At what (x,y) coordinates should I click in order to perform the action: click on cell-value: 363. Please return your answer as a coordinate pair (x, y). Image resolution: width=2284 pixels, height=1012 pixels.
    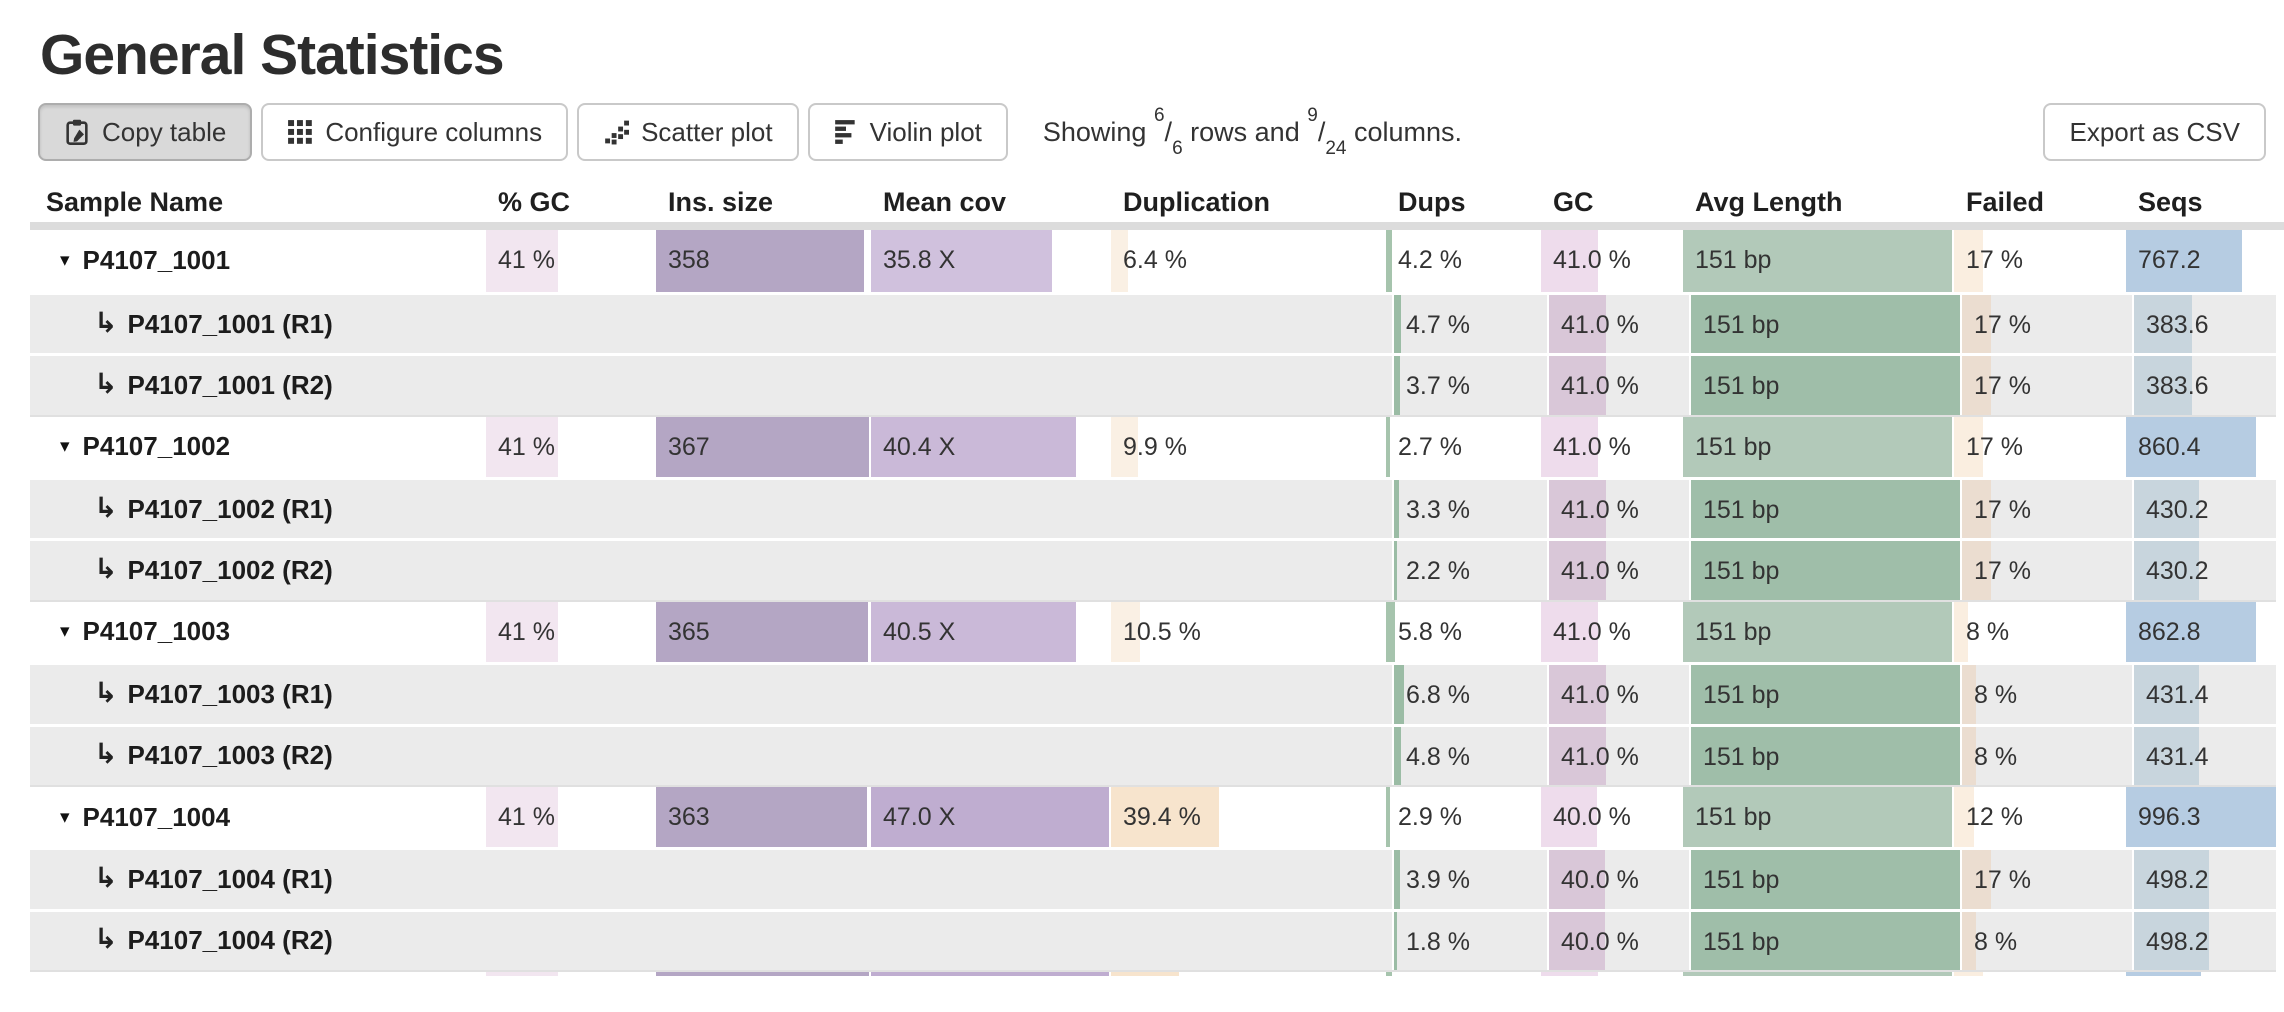
    Looking at the image, I should click on (689, 817).